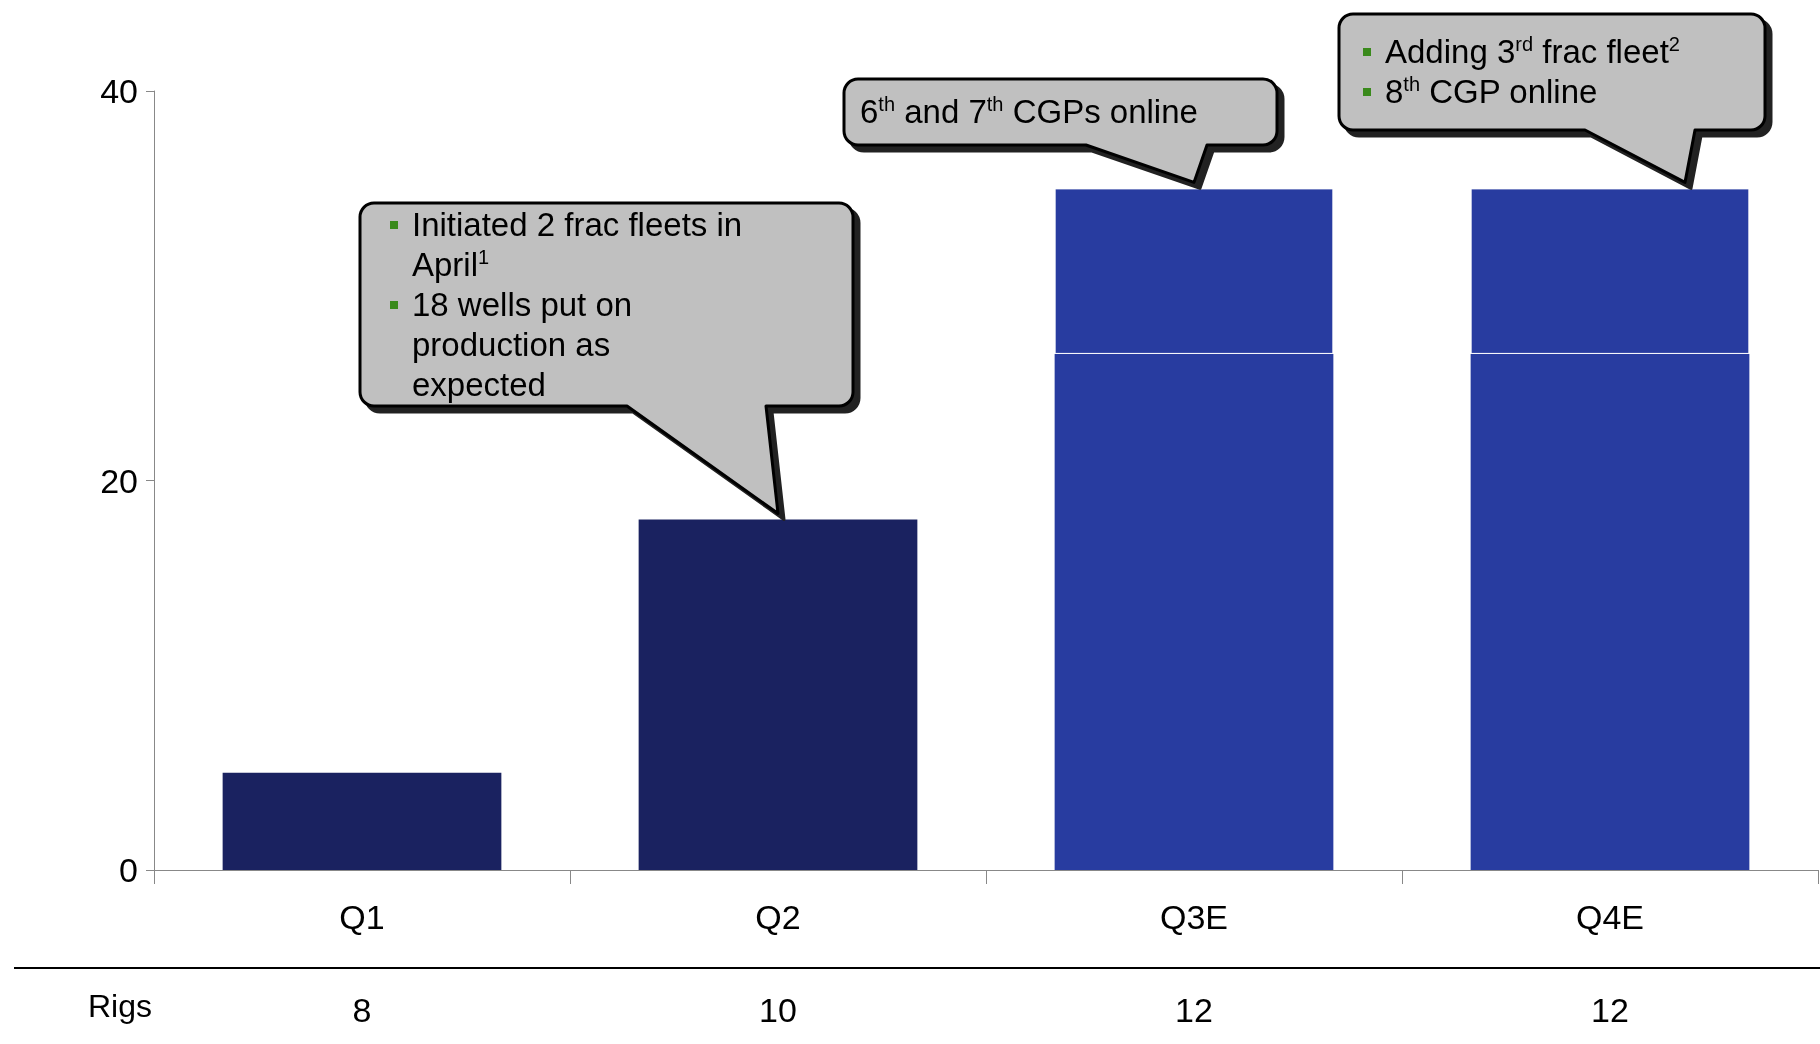 The width and height of the screenshot is (1820, 1044). What do you see at coordinates (1610, 917) in the screenshot?
I see `x-tick-label: Q4E` at bounding box center [1610, 917].